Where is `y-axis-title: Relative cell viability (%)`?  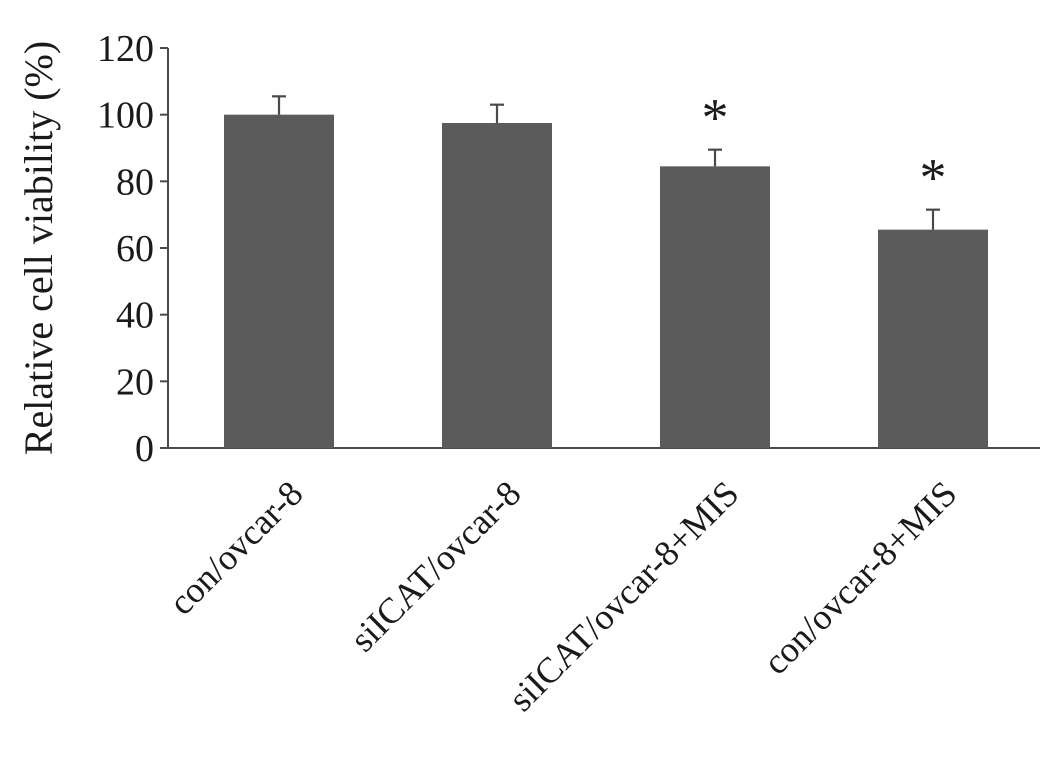
y-axis-title: Relative cell viability (%) is located at coordinates (38, 248).